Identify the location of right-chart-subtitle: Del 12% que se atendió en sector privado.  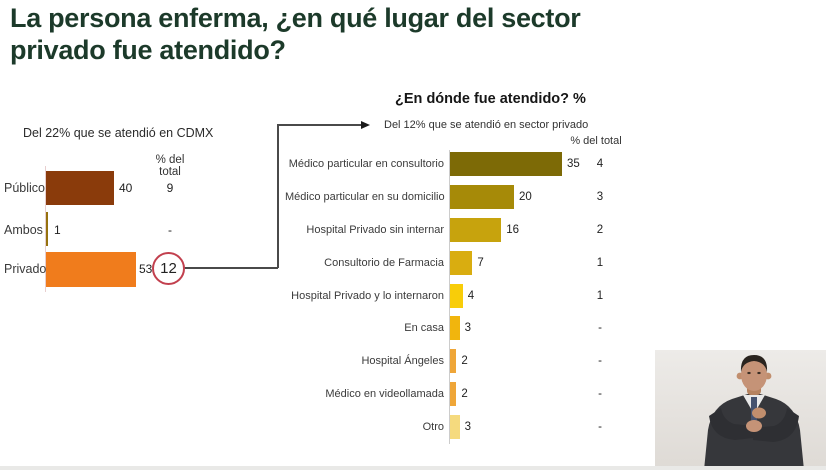
(486, 125).